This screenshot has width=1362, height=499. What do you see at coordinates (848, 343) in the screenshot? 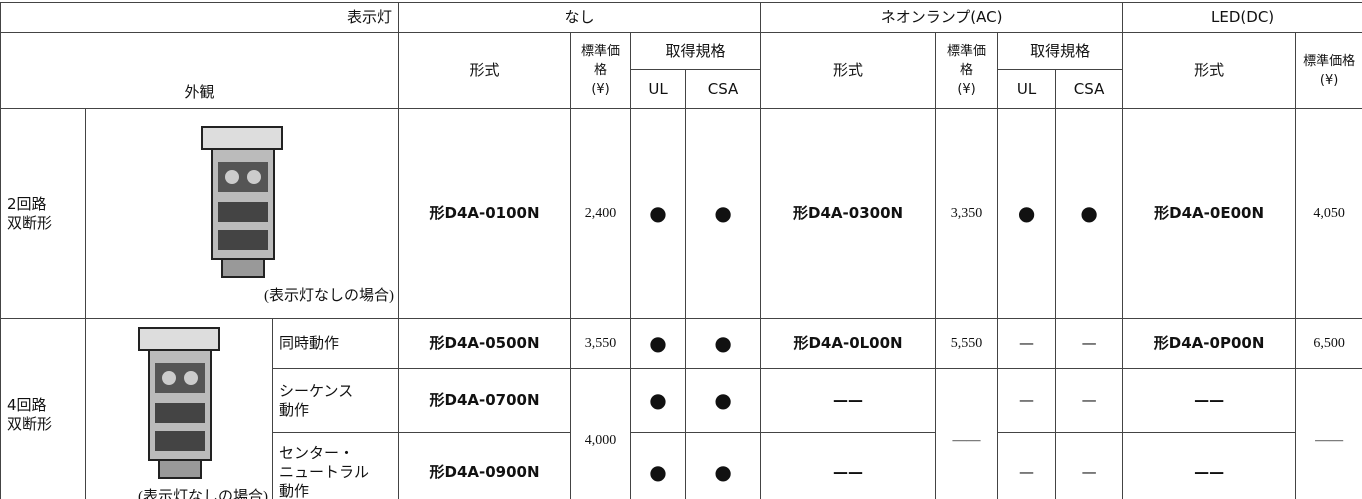
I see `model: 形D4A-0L00N` at bounding box center [848, 343].